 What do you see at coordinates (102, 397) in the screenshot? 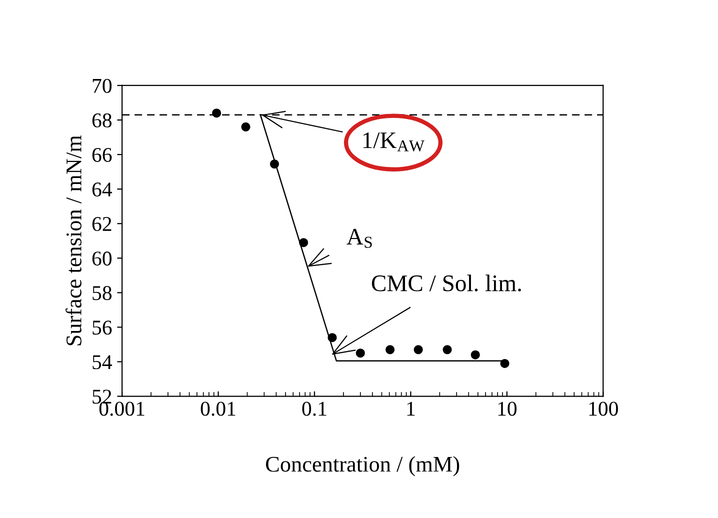
I see `y-tick-label: 52` at bounding box center [102, 397].